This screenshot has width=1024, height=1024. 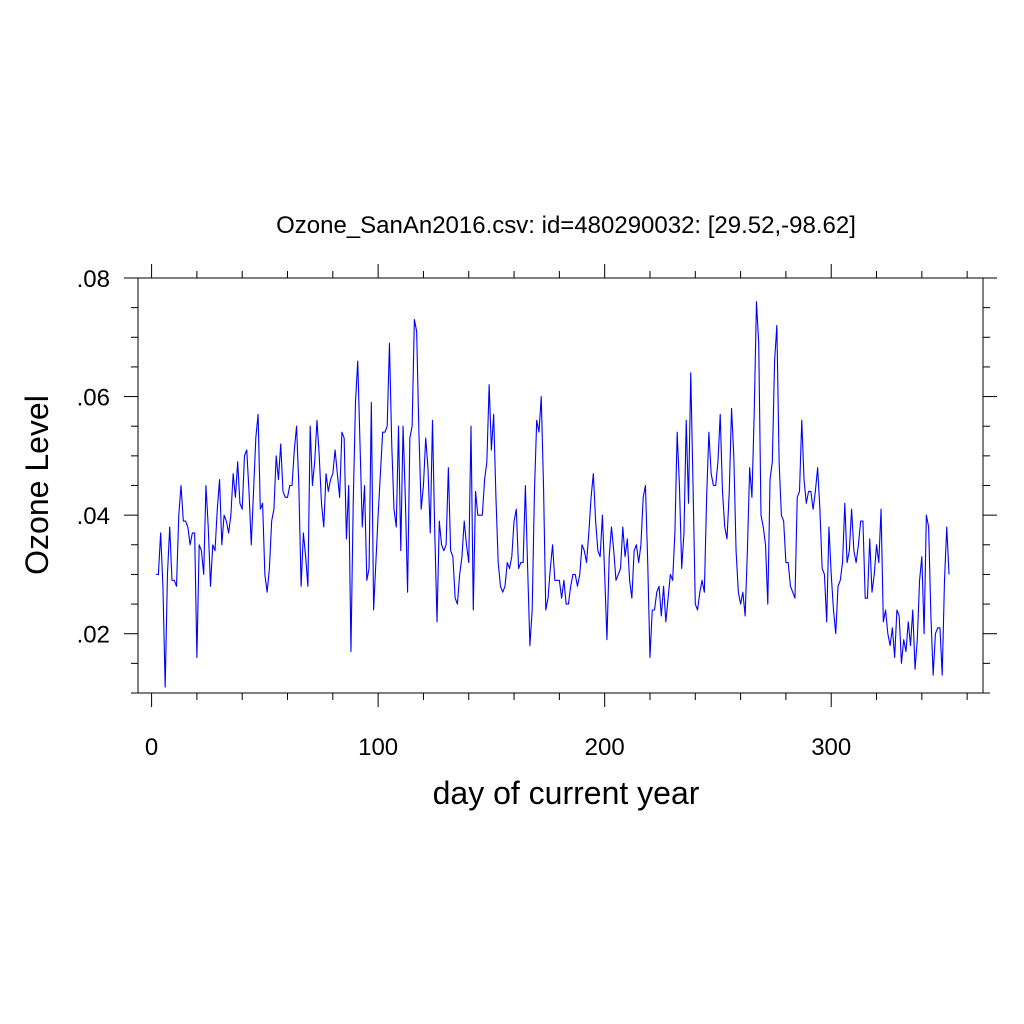 What do you see at coordinates (93, 279) in the screenshot?
I see `y-tick-label: .08` at bounding box center [93, 279].